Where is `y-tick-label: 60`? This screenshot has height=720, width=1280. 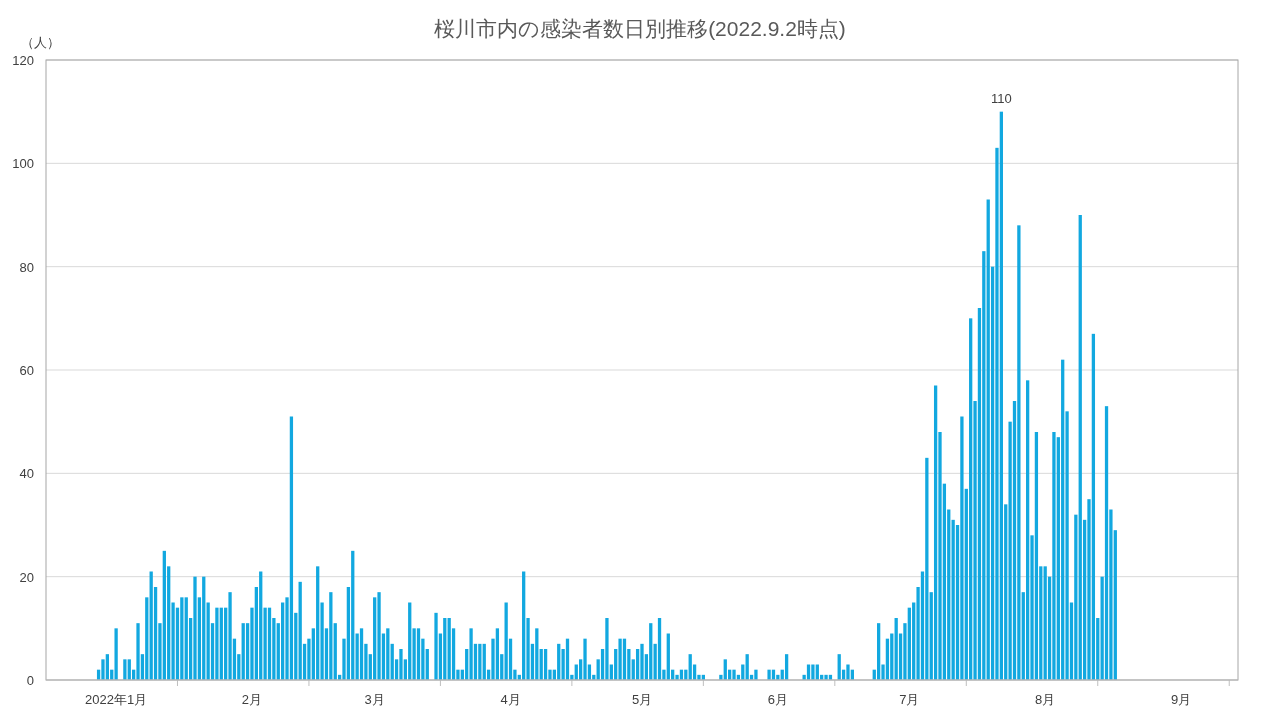 y-tick-label: 60 is located at coordinates (26, 370).